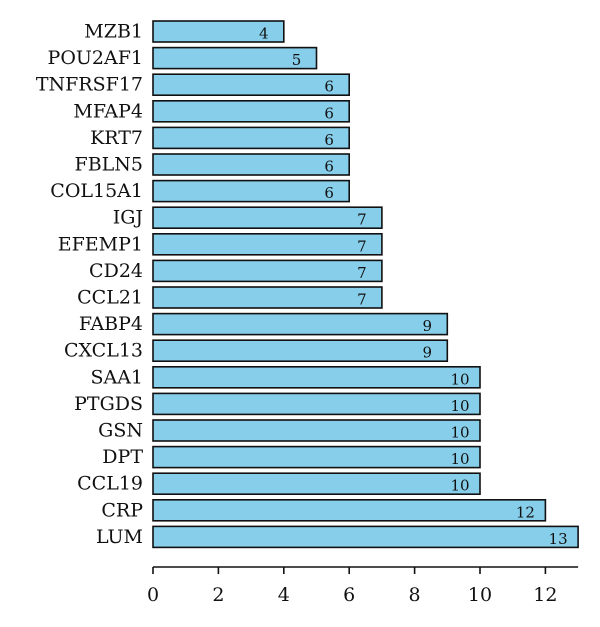 Image resolution: width=600 pixels, height=627 pixels. Describe the element at coordinates (365, 537) in the screenshot. I see `bar-lum` at that location.